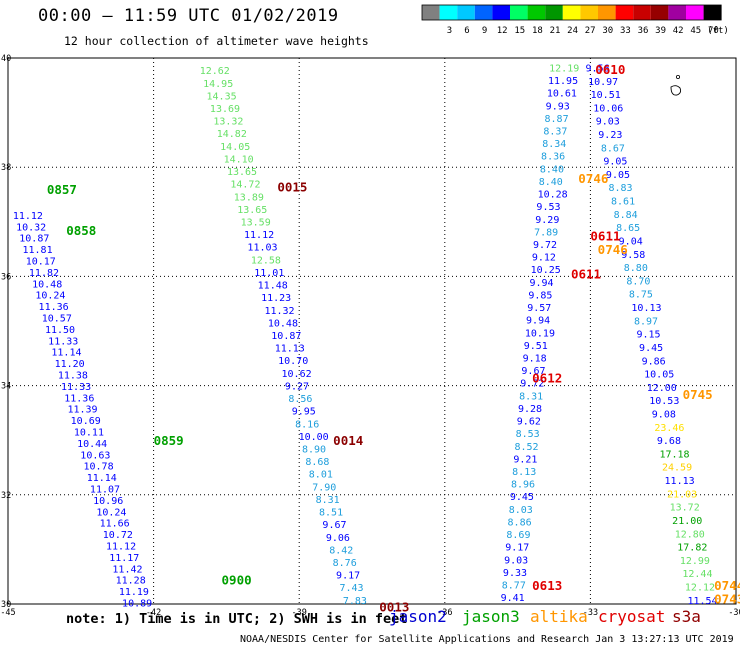 The image size is (740, 650). What do you see at coordinates (449, 31) in the screenshot?
I see `legend-tick-label: 3` at bounding box center [449, 31].